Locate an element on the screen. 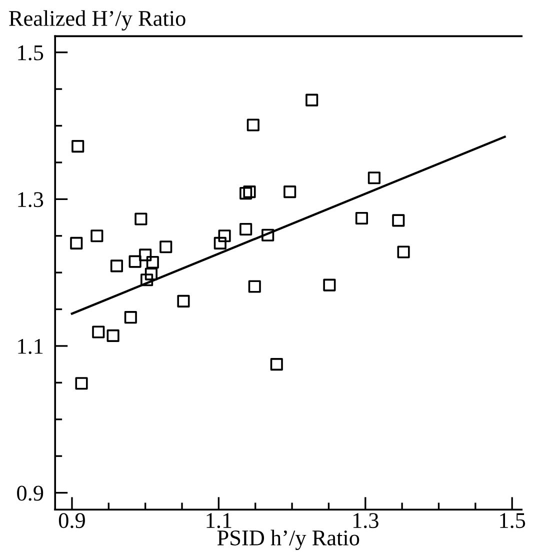  y-tick-label: 1.5 is located at coordinates (31, 52).